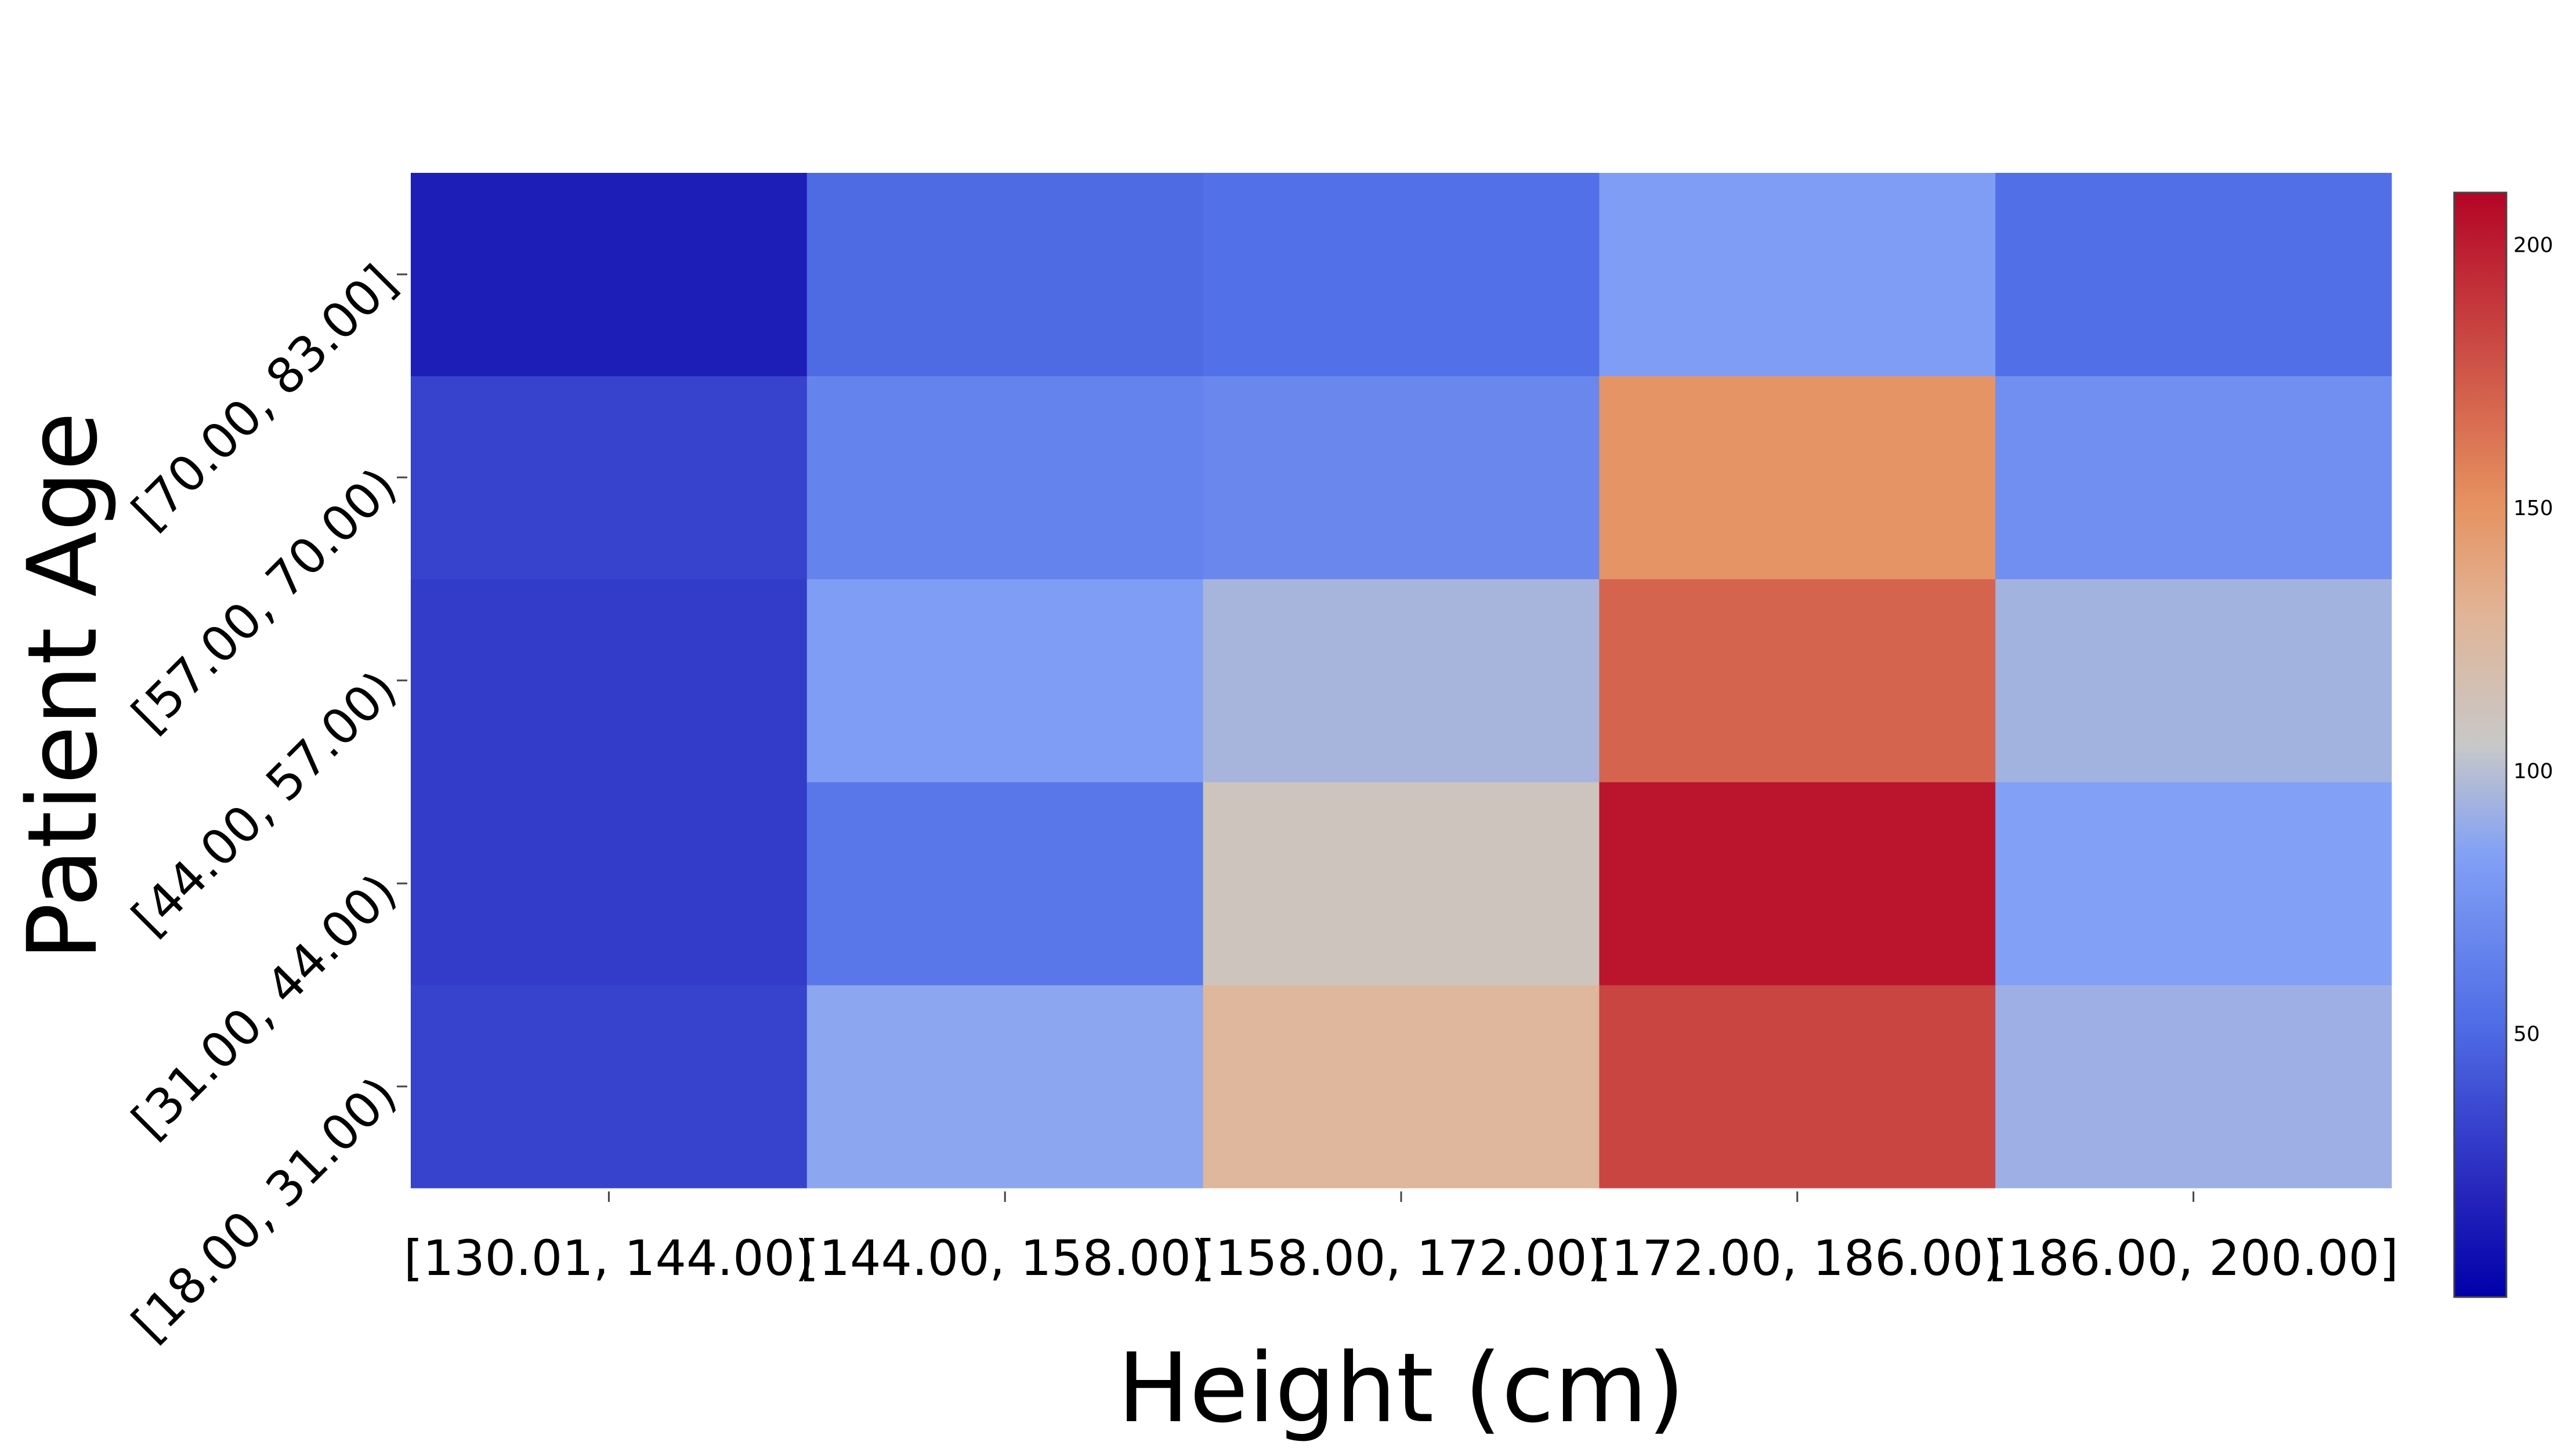 The image size is (2576, 1449). I want to click on x-tick-label: [172.00, 186.00), so click(1797, 1258).